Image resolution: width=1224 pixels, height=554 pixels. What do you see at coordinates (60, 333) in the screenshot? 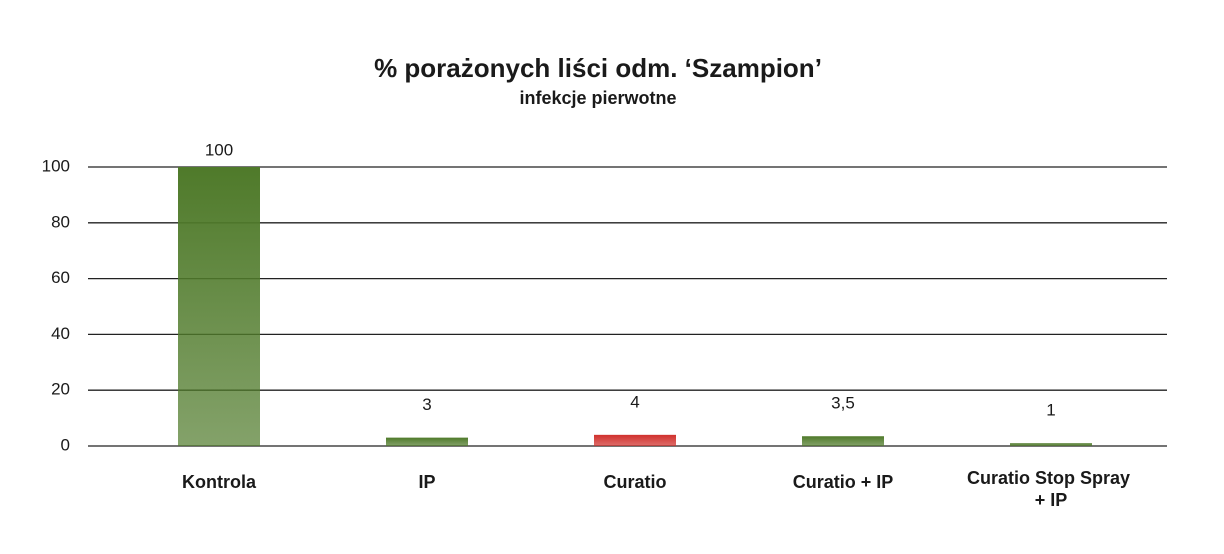
I see `y-tick-label: 40` at bounding box center [60, 333].